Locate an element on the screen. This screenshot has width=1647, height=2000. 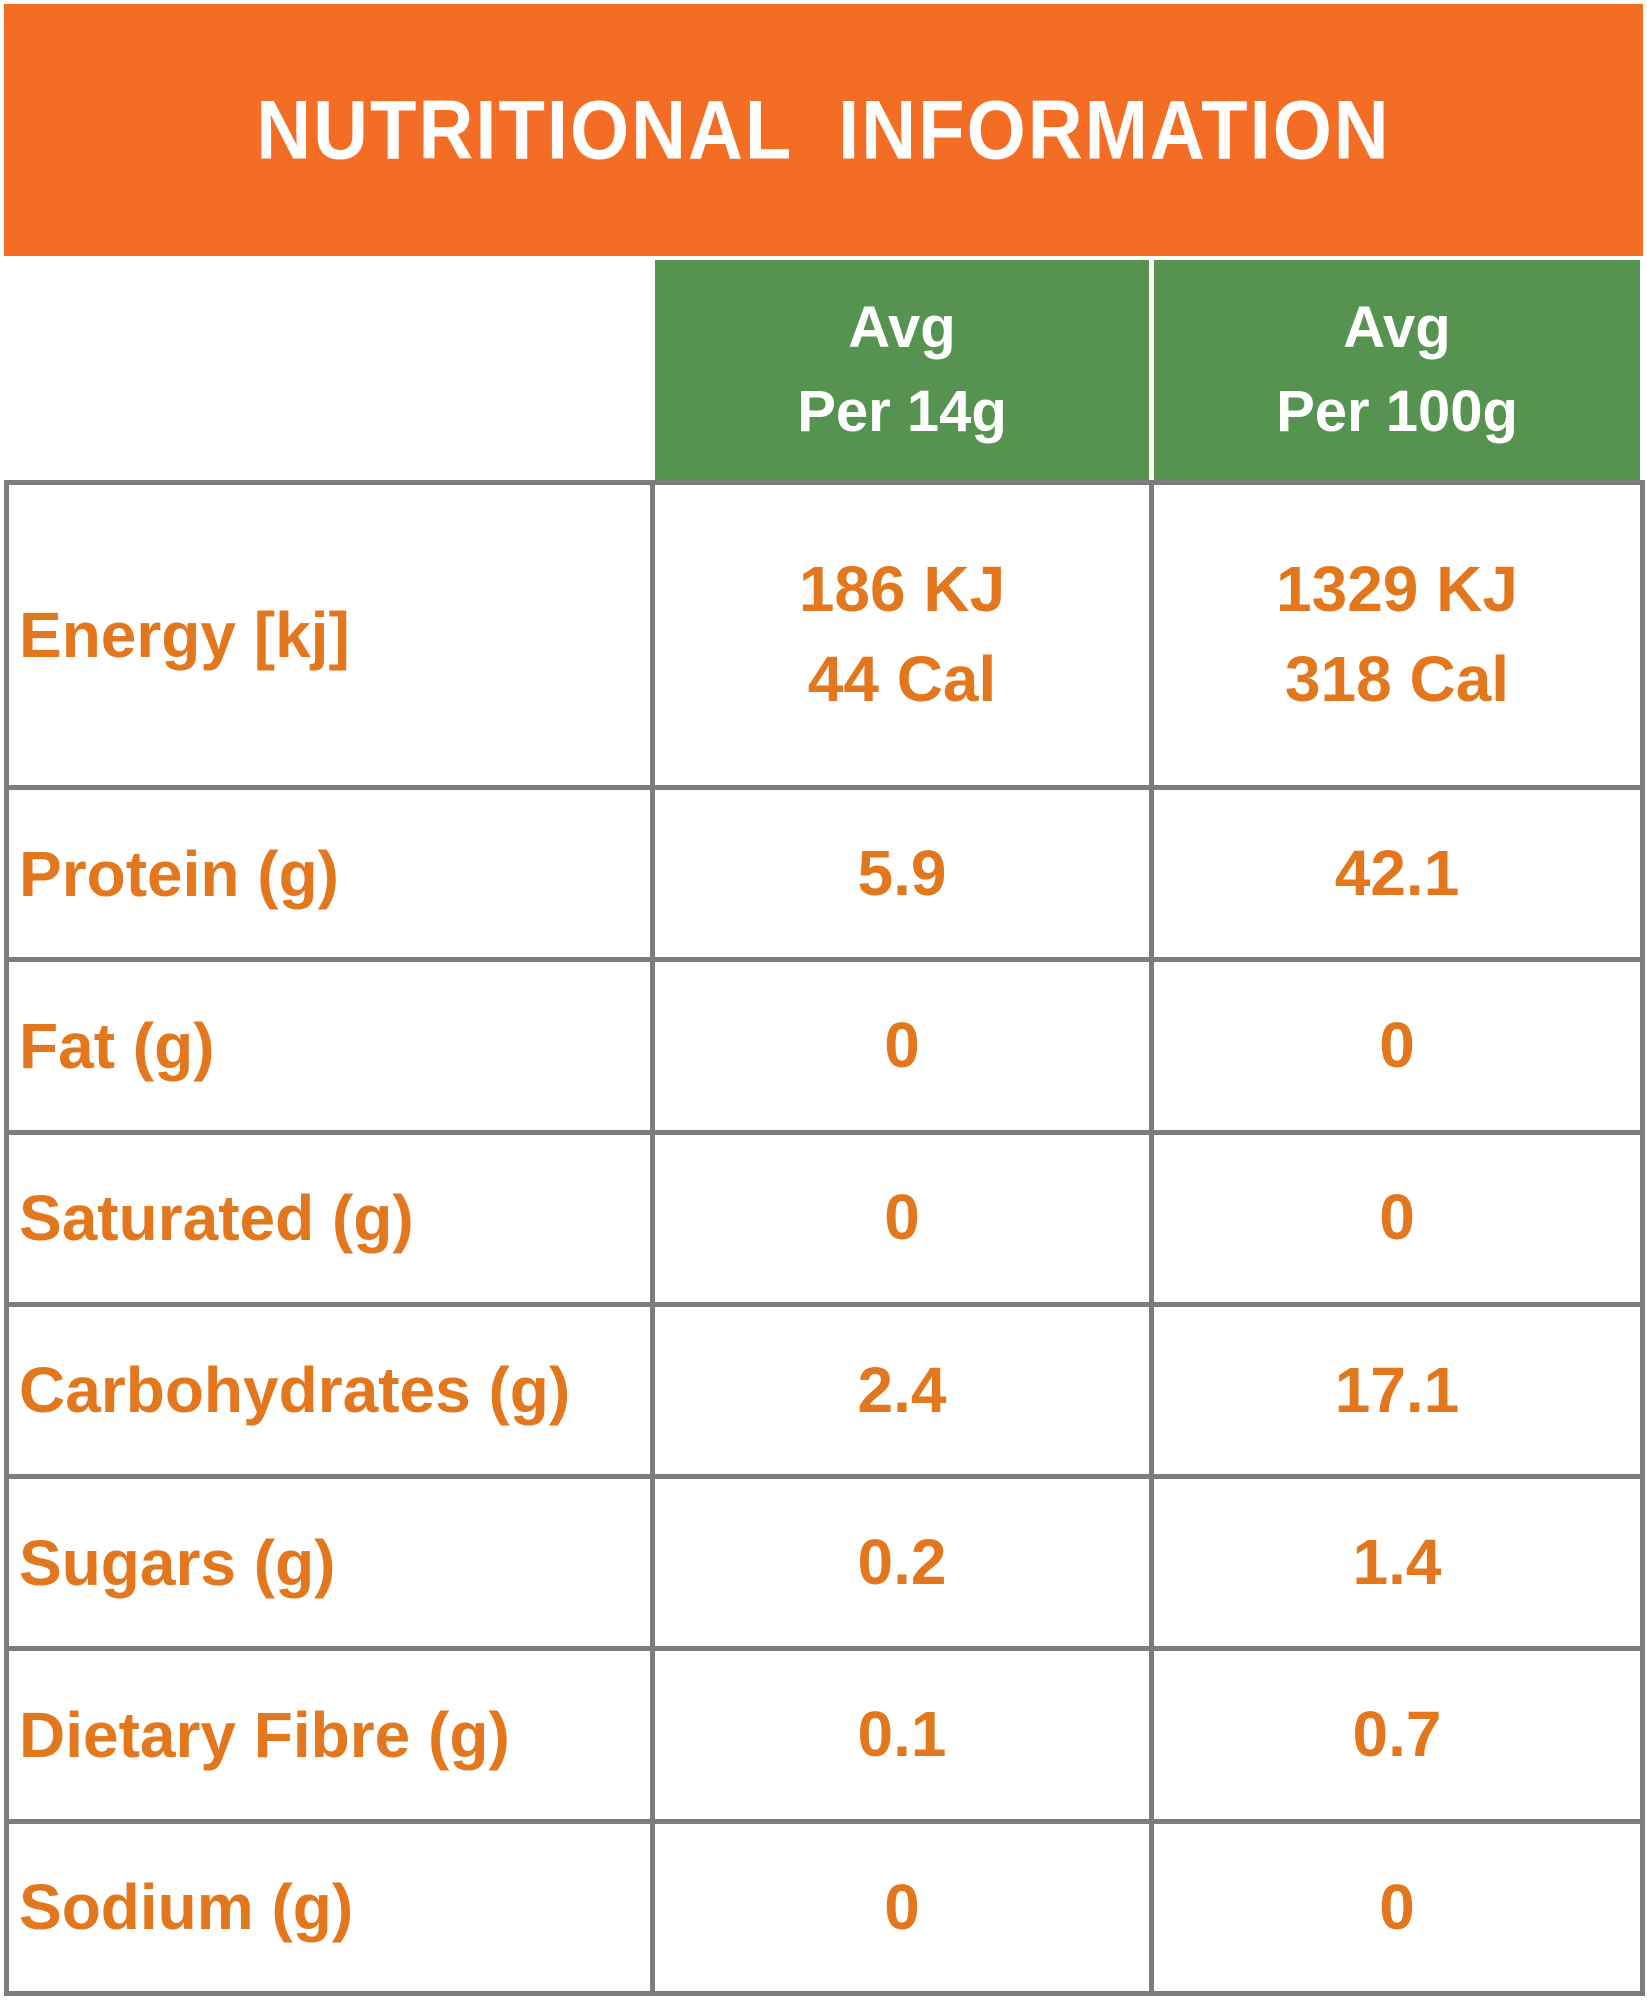
row-label: Sodium (g) is located at coordinates (329, 1907).